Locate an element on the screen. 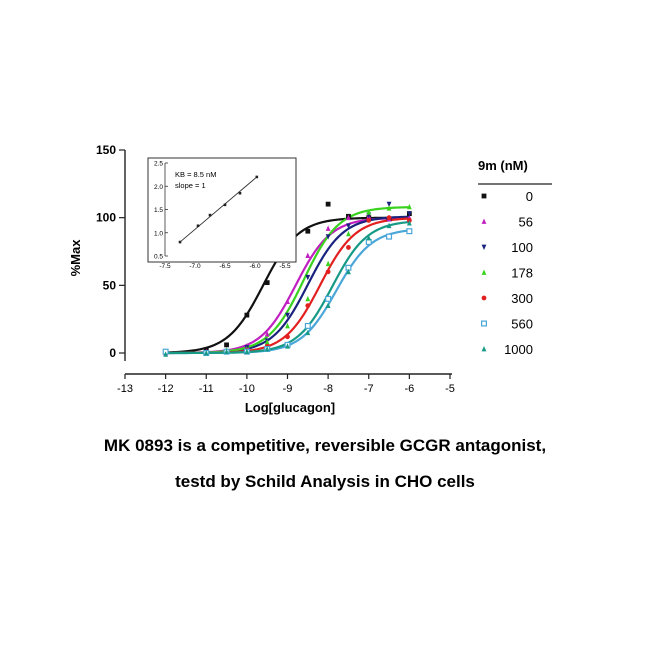  x-tick-label: -12 is located at coordinates (166, 389).